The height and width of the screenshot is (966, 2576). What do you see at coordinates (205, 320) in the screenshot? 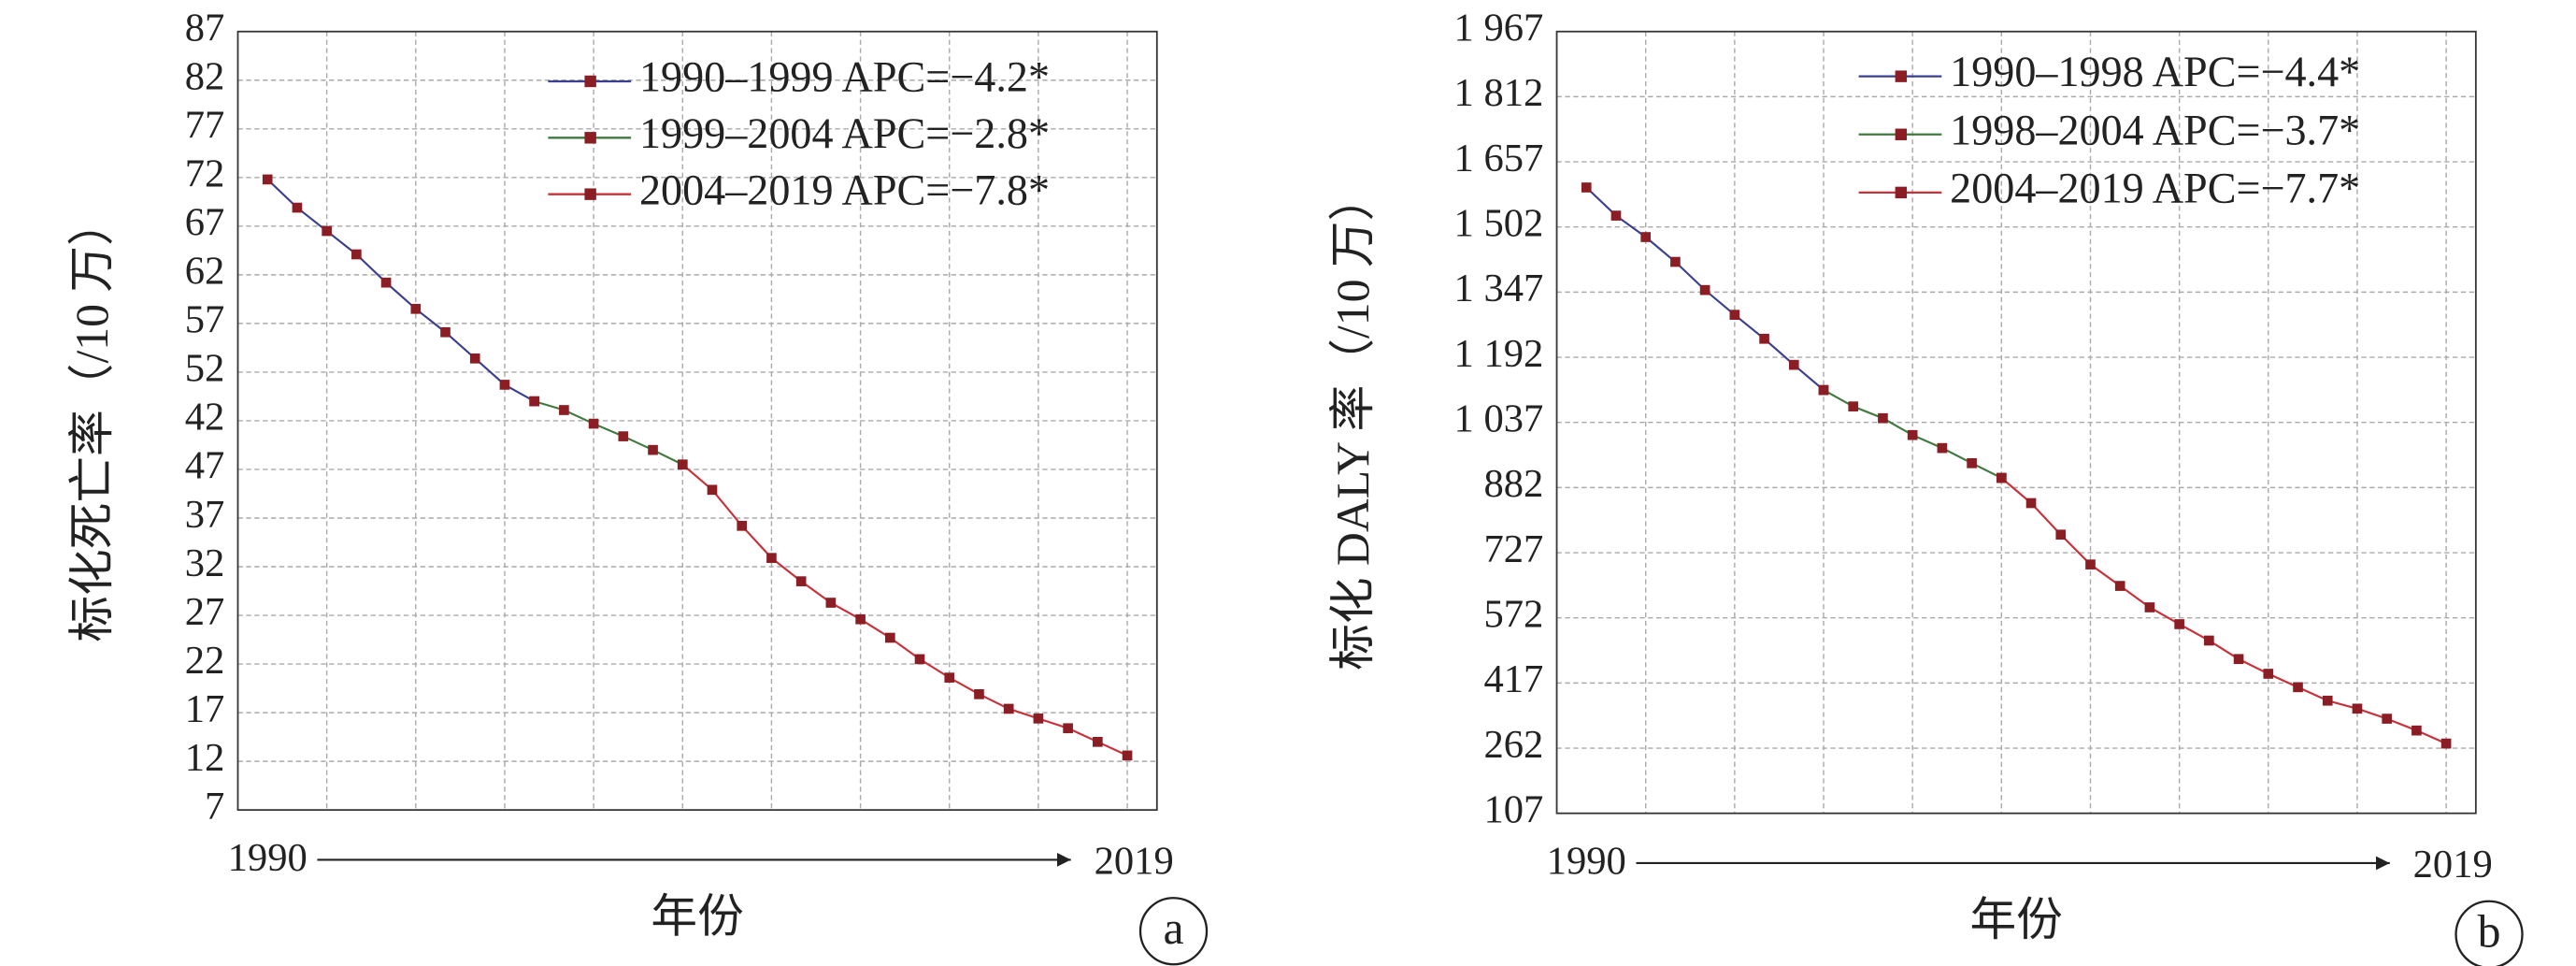
I see `y-tick-label: 57` at bounding box center [205, 320].